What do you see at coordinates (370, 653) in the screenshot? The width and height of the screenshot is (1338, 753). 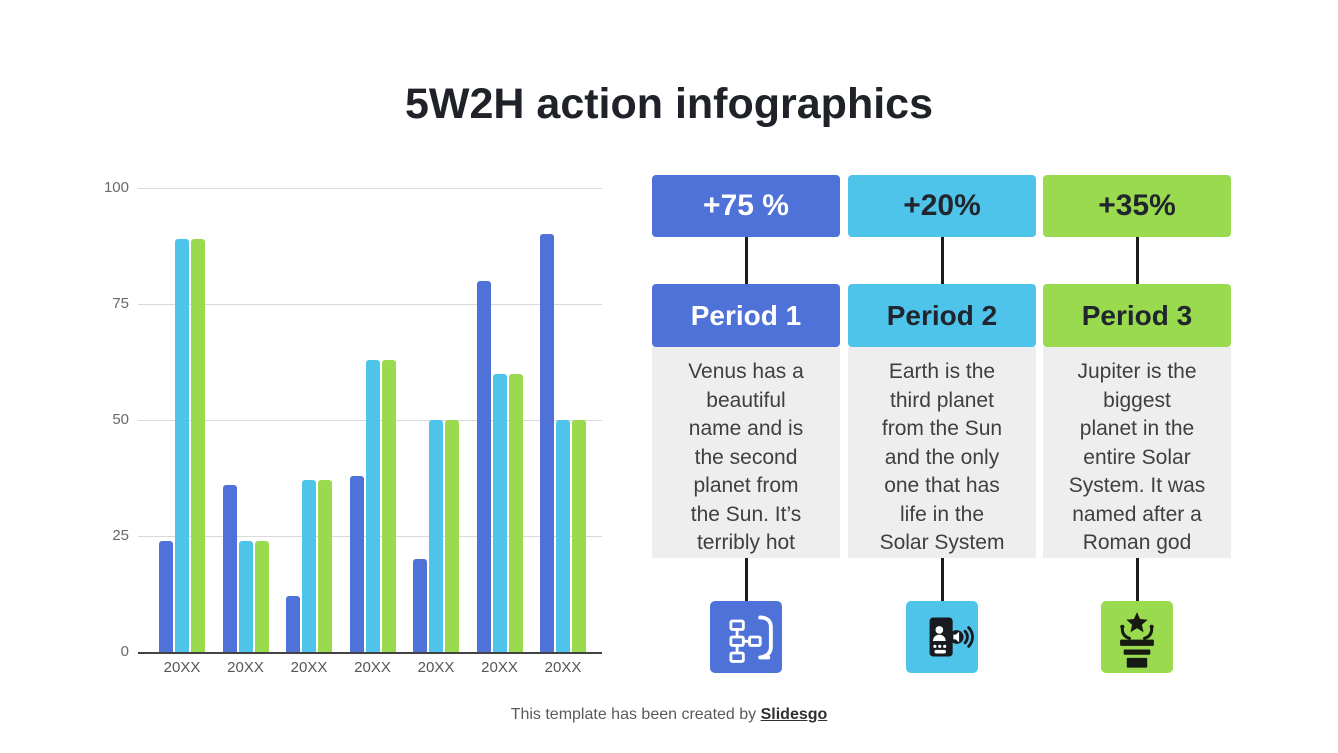 I see `x-axis-line` at bounding box center [370, 653].